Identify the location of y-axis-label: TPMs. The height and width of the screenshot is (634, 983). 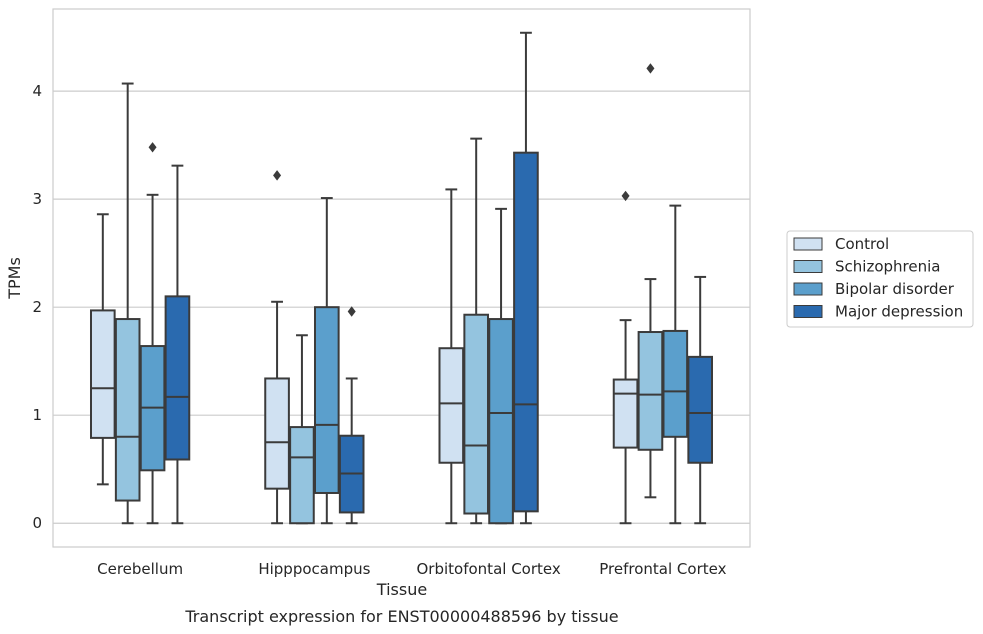
(14, 278).